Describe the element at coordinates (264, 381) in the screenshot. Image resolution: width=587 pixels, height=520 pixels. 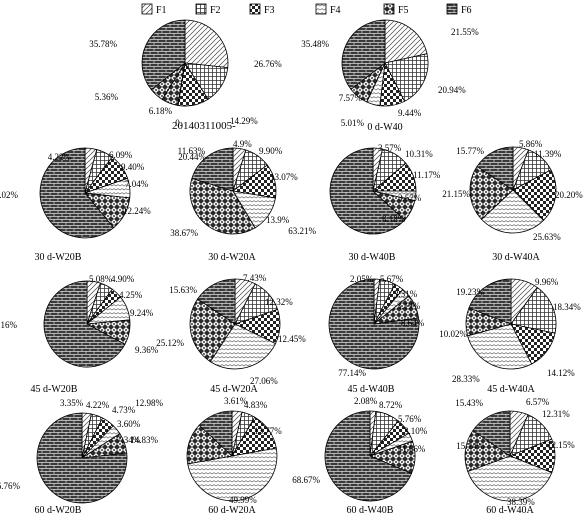
I see `value-label-7-3: 27.06%` at that location.